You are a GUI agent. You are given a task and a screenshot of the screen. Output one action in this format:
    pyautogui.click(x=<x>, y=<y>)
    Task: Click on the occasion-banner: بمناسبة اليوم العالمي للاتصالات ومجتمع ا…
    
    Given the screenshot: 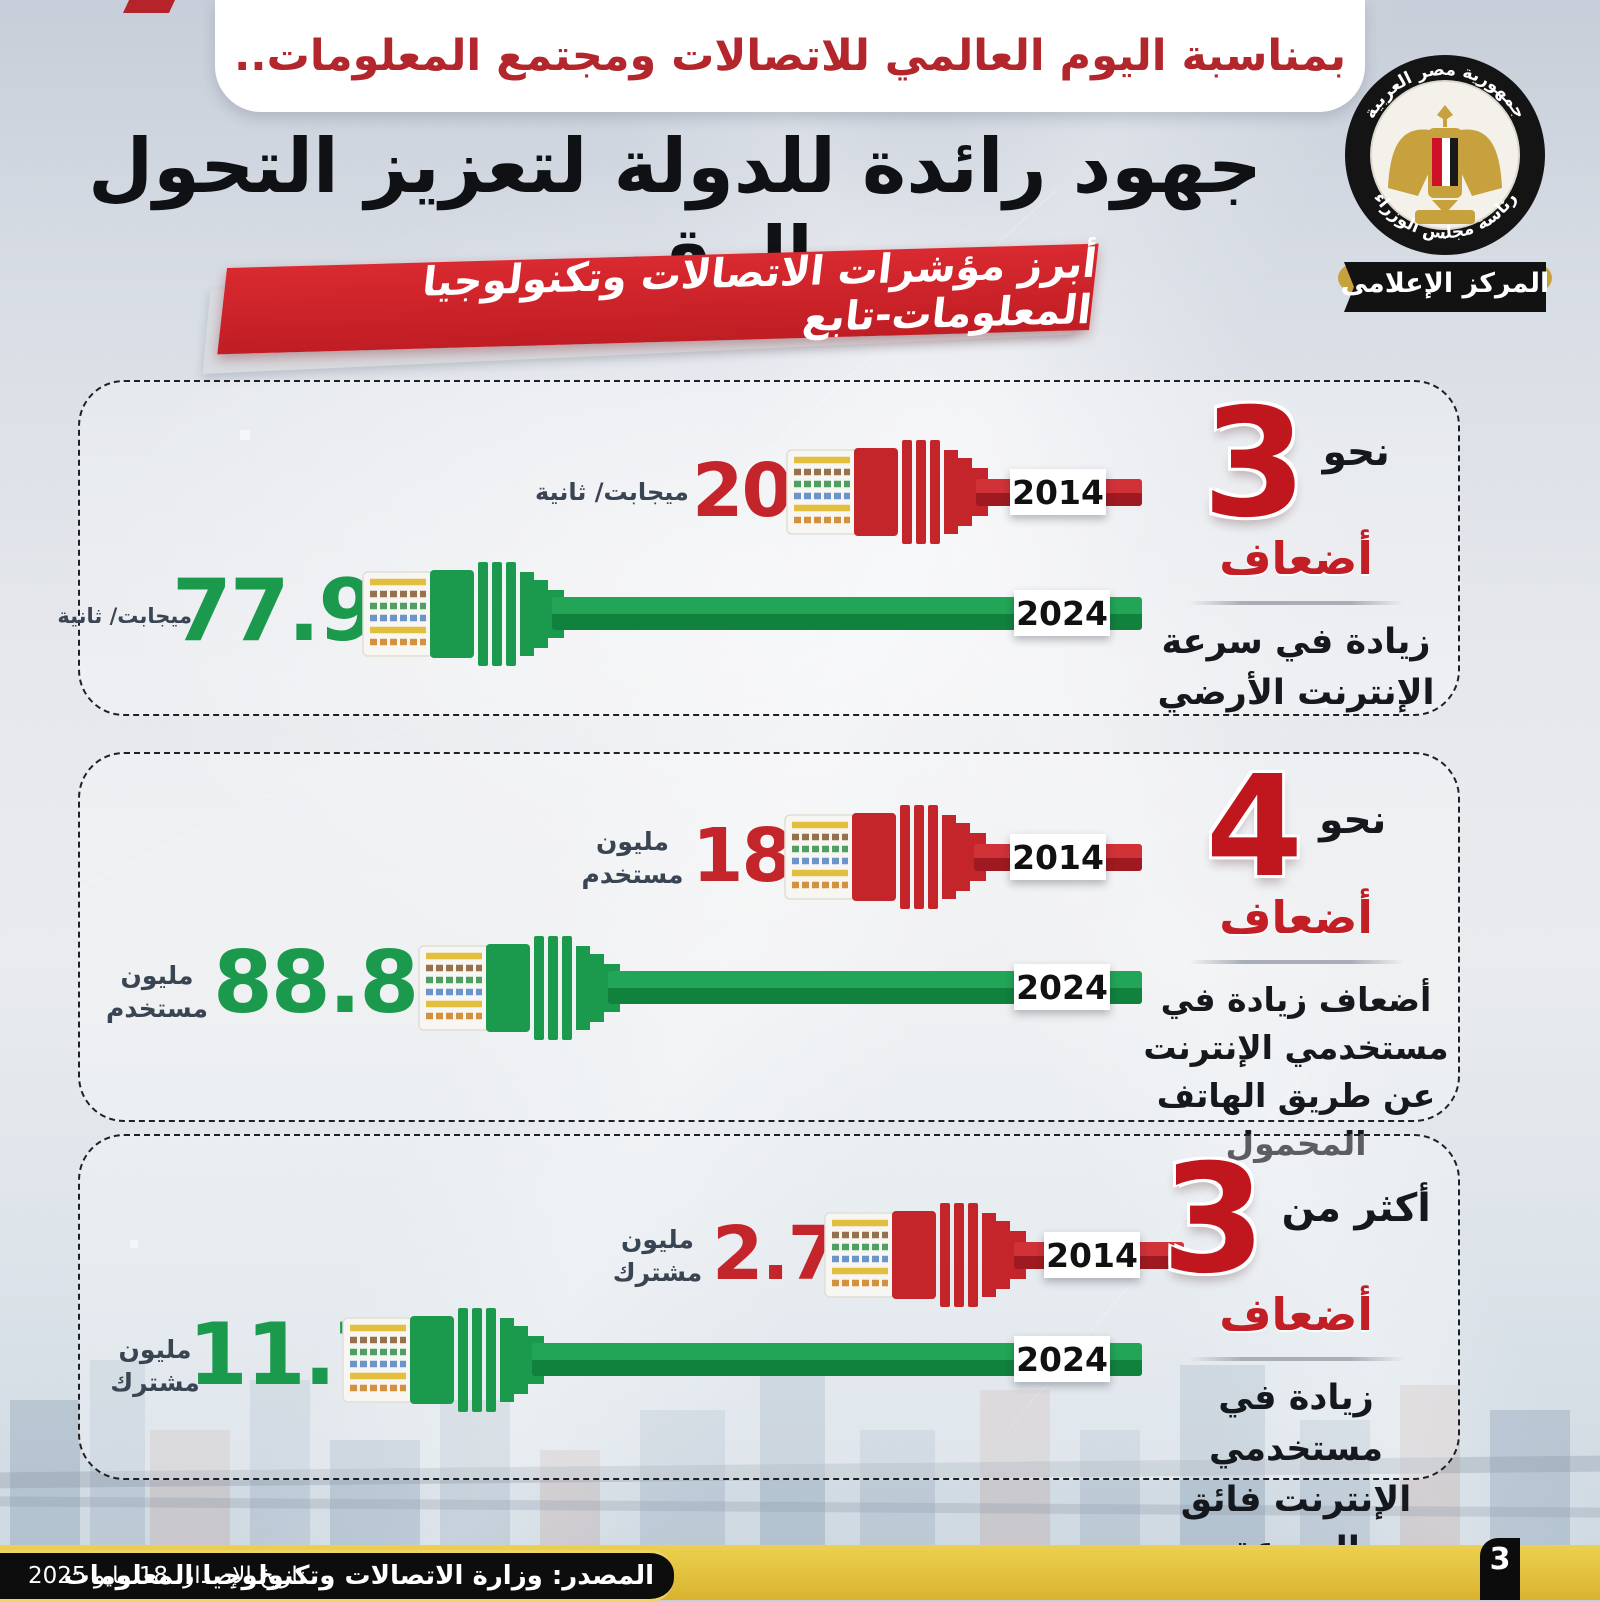 What is the action you would take?
    pyautogui.click(x=790, y=56)
    